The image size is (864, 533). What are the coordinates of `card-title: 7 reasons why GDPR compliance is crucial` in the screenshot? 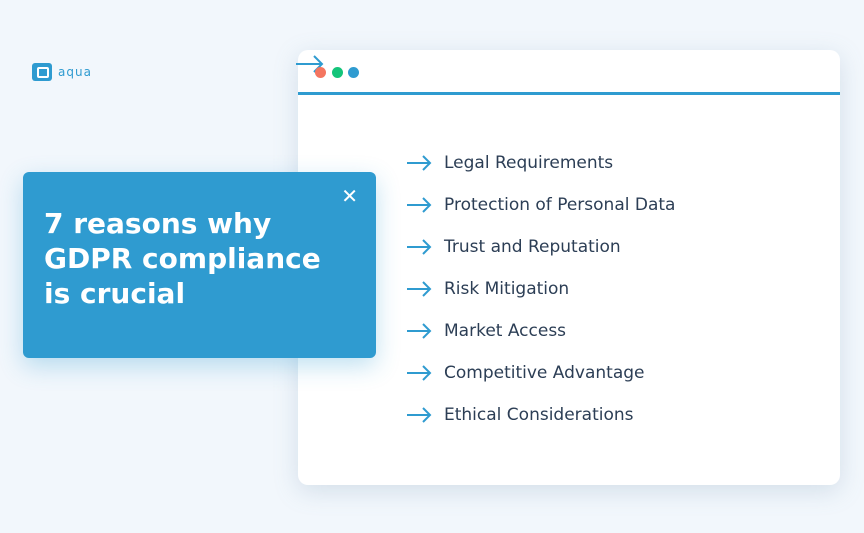 It's located at (182, 258).